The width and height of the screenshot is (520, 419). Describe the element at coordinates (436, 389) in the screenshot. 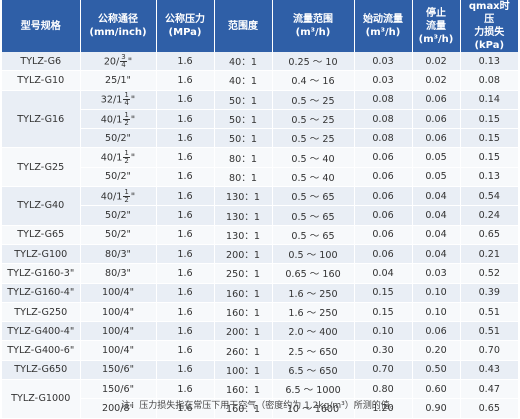

I see `cell-stop-flow: 0.60` at that location.